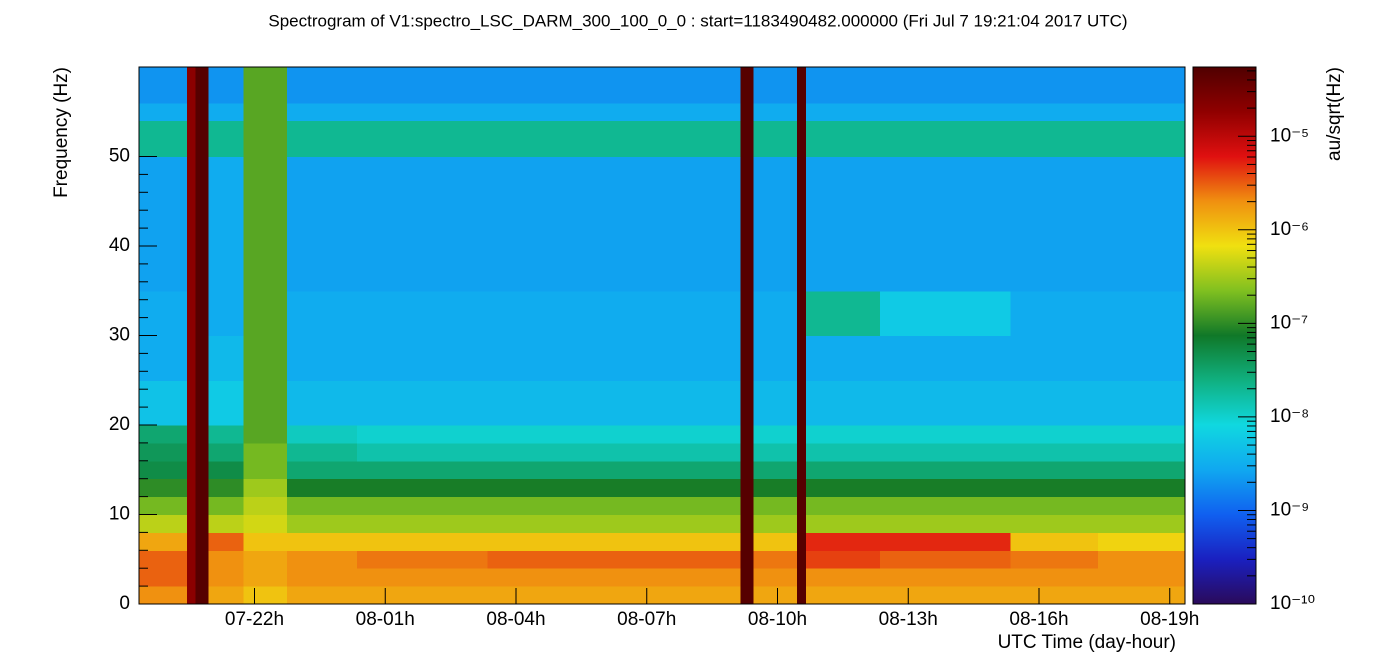  I want to click on colorbar-label: au/sqrt(Hz), so click(1334, 114).